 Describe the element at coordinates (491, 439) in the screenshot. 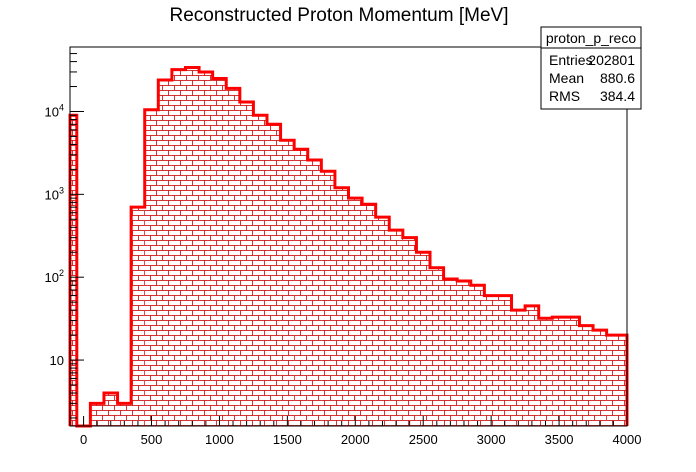

I see `x-tick-label: 3000` at that location.